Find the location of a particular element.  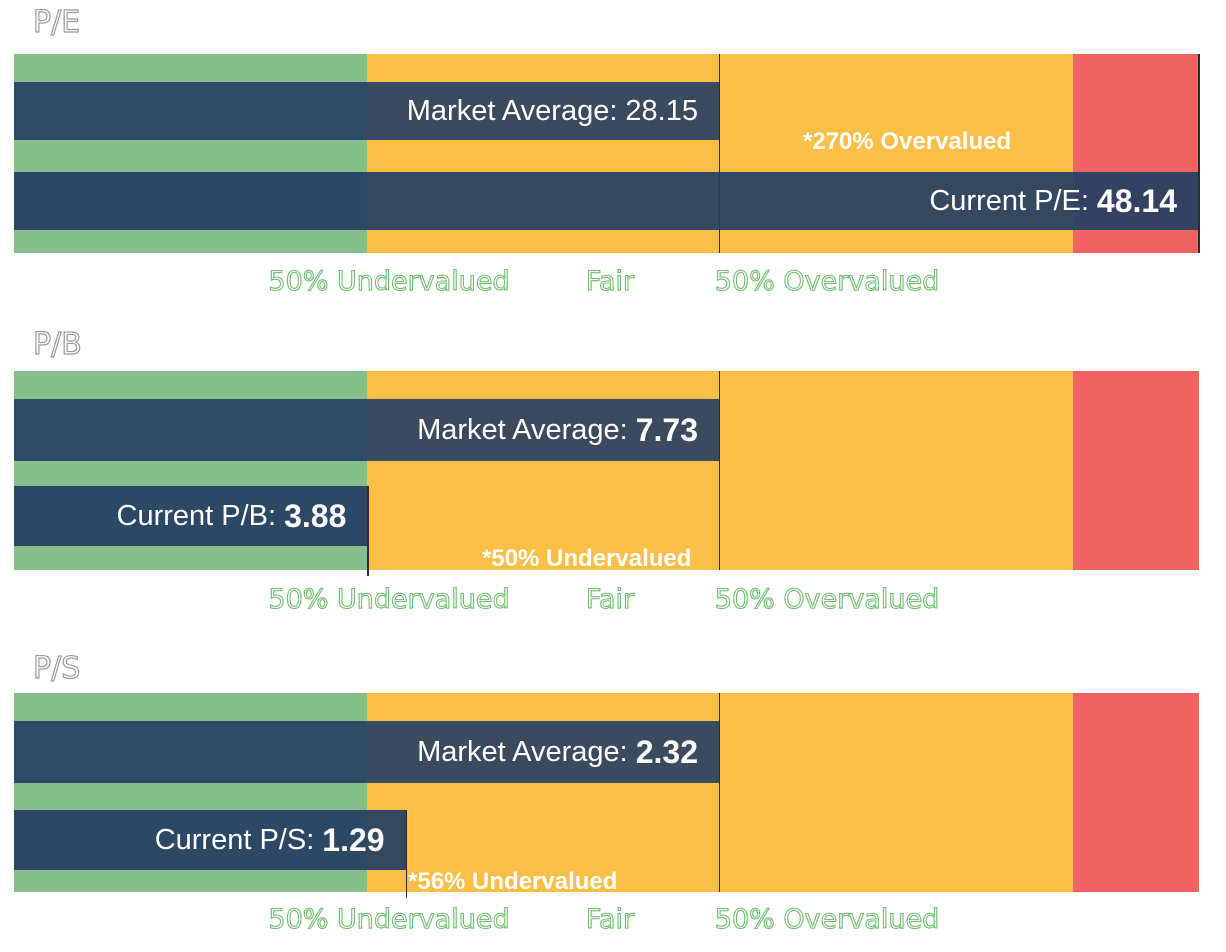

bar-label: Current P/E: 48.14 is located at coordinates (1053, 201).